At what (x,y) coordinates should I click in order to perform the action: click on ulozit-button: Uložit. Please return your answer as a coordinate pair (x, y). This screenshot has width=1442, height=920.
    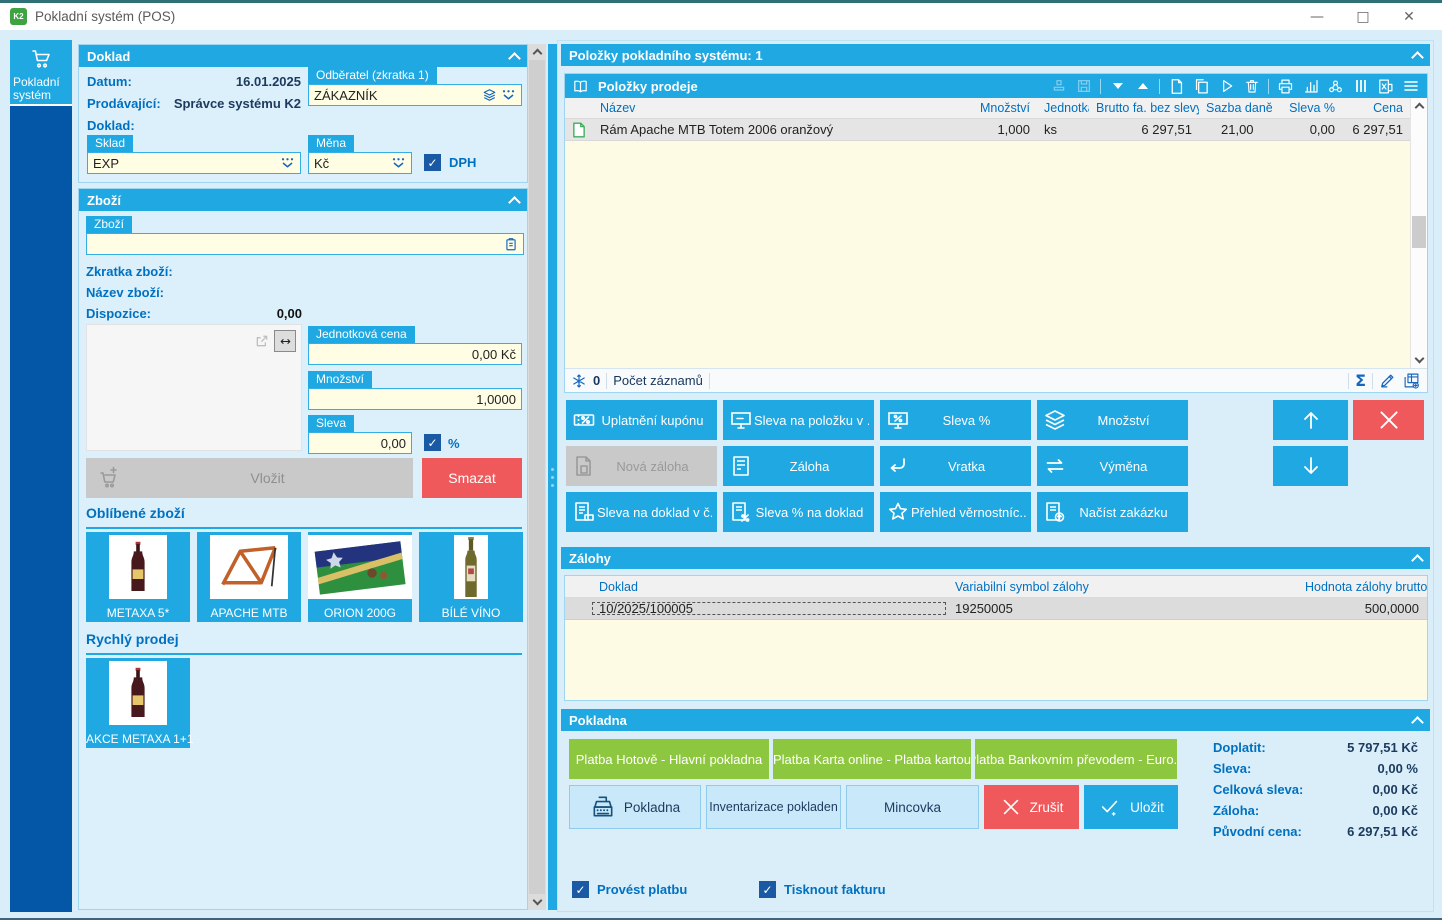
    Looking at the image, I should click on (1131, 807).